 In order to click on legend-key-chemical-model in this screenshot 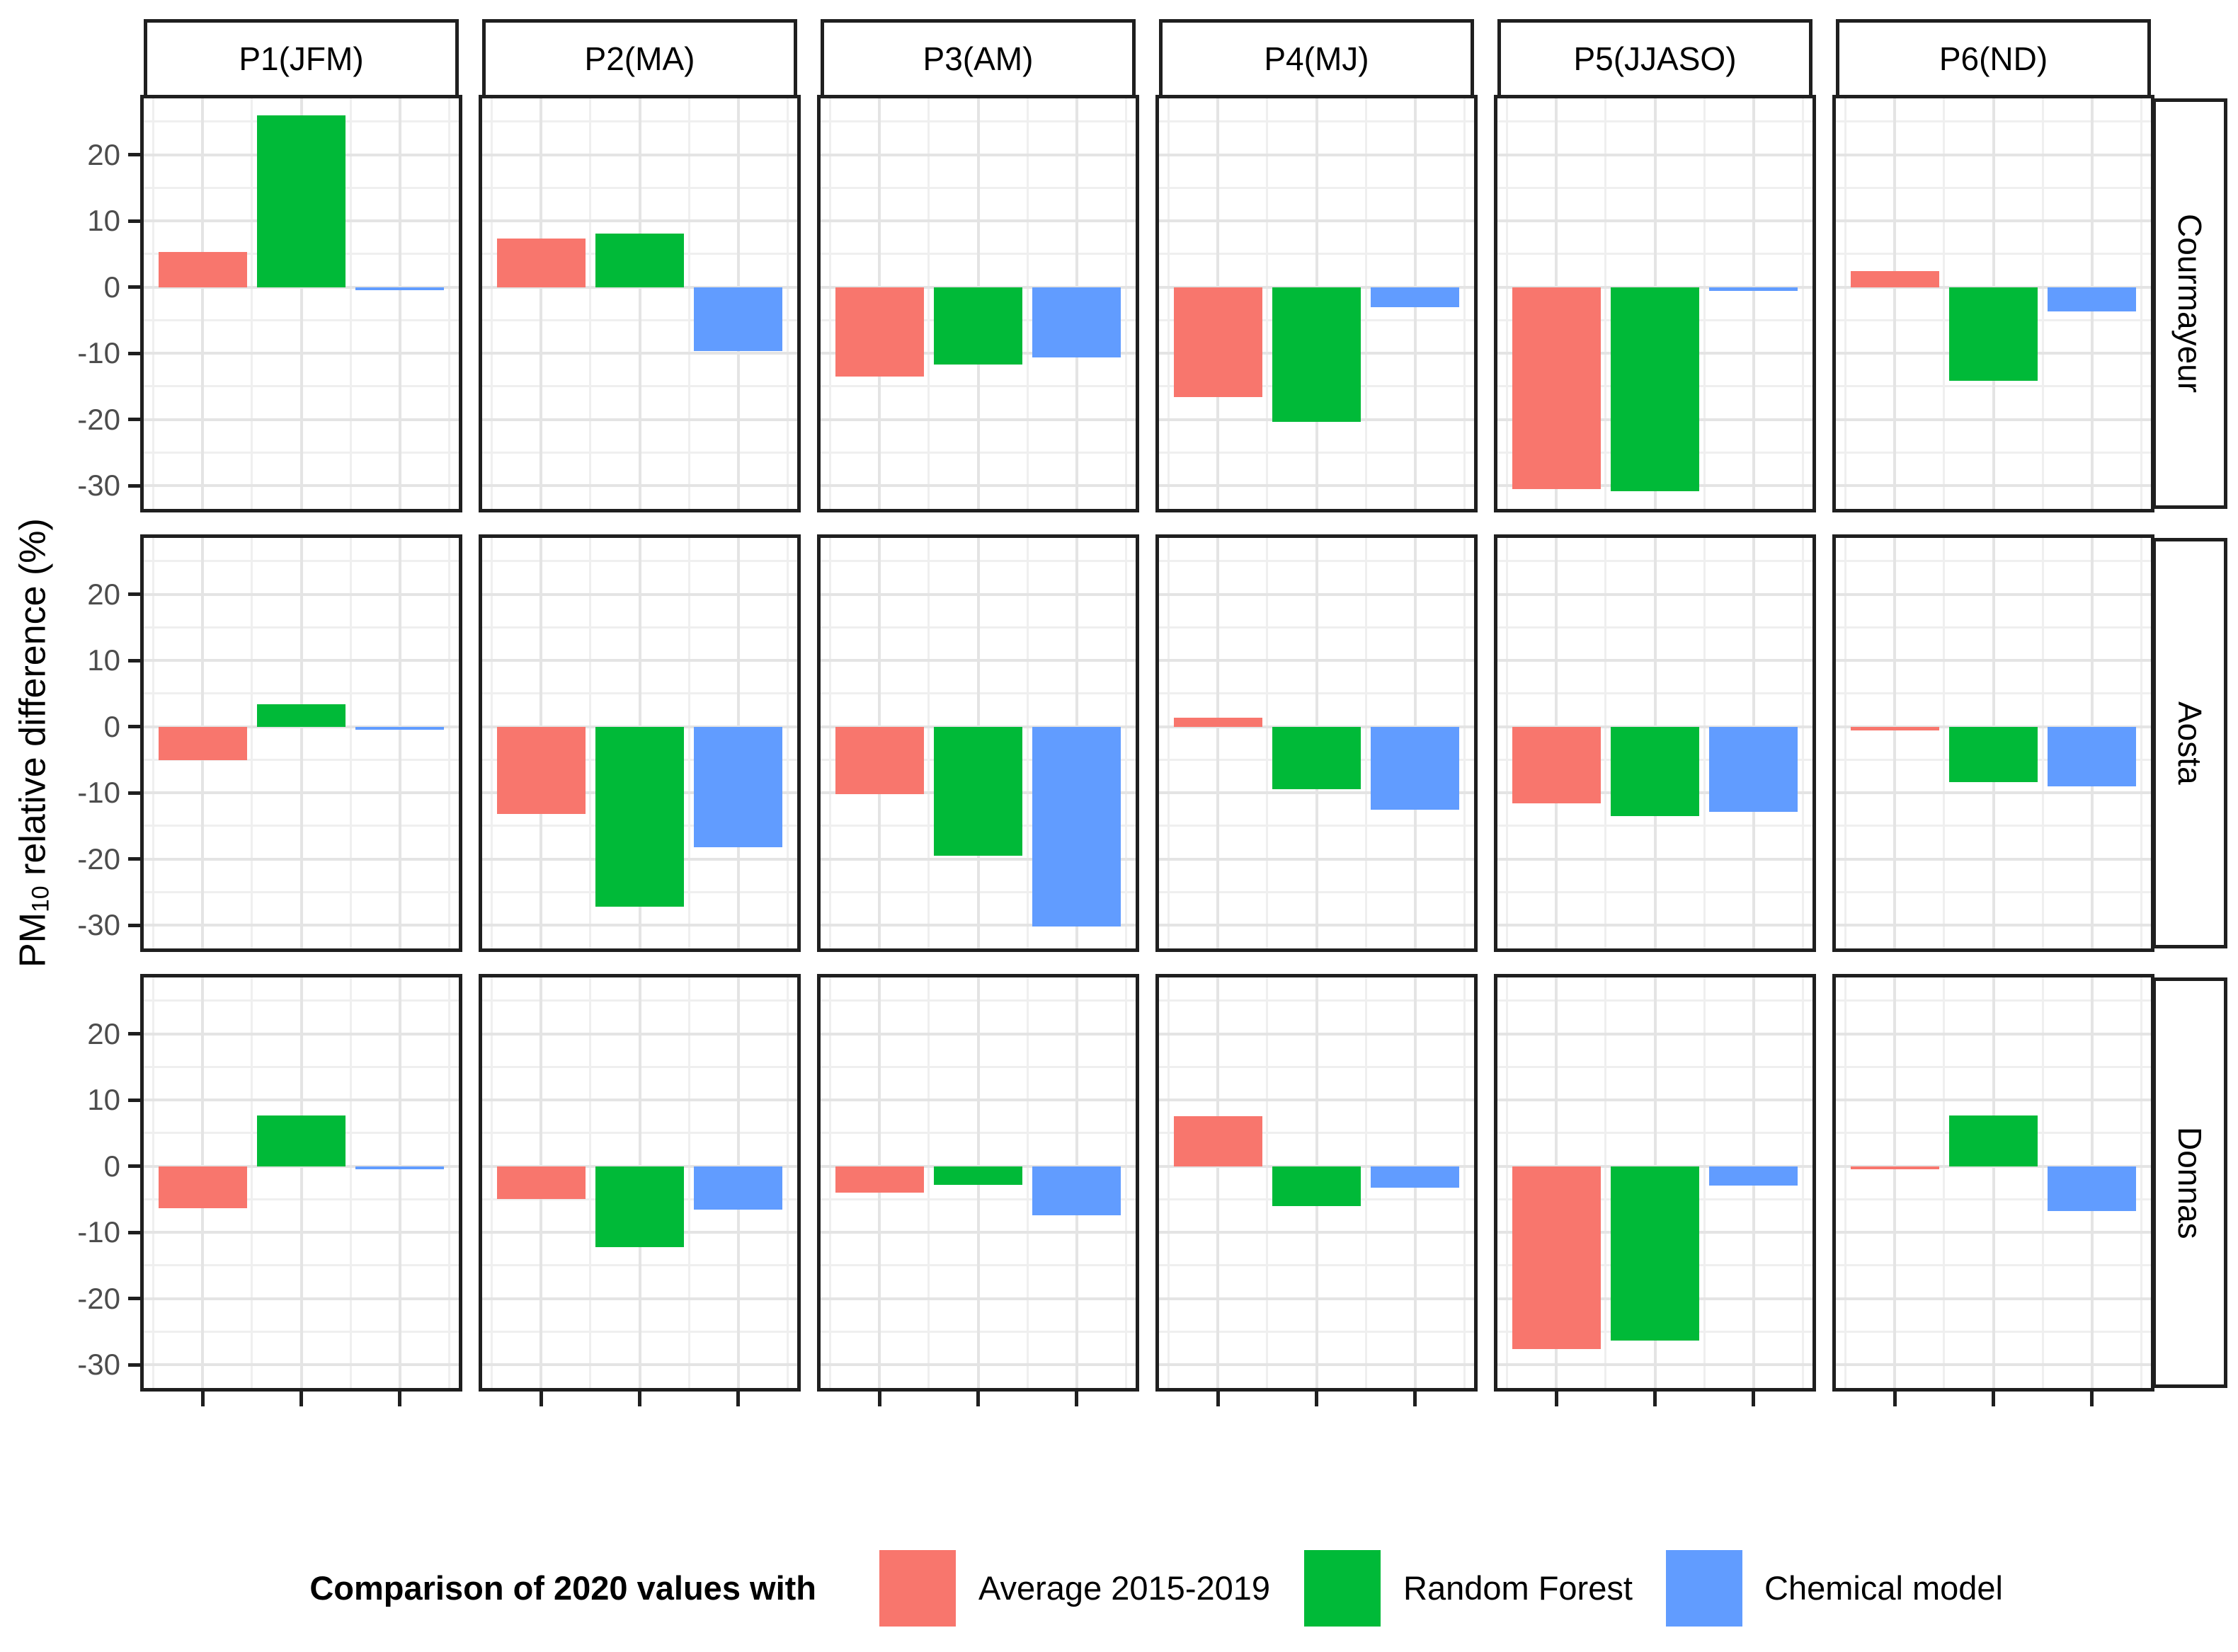, I will do `click(1704, 1588)`.